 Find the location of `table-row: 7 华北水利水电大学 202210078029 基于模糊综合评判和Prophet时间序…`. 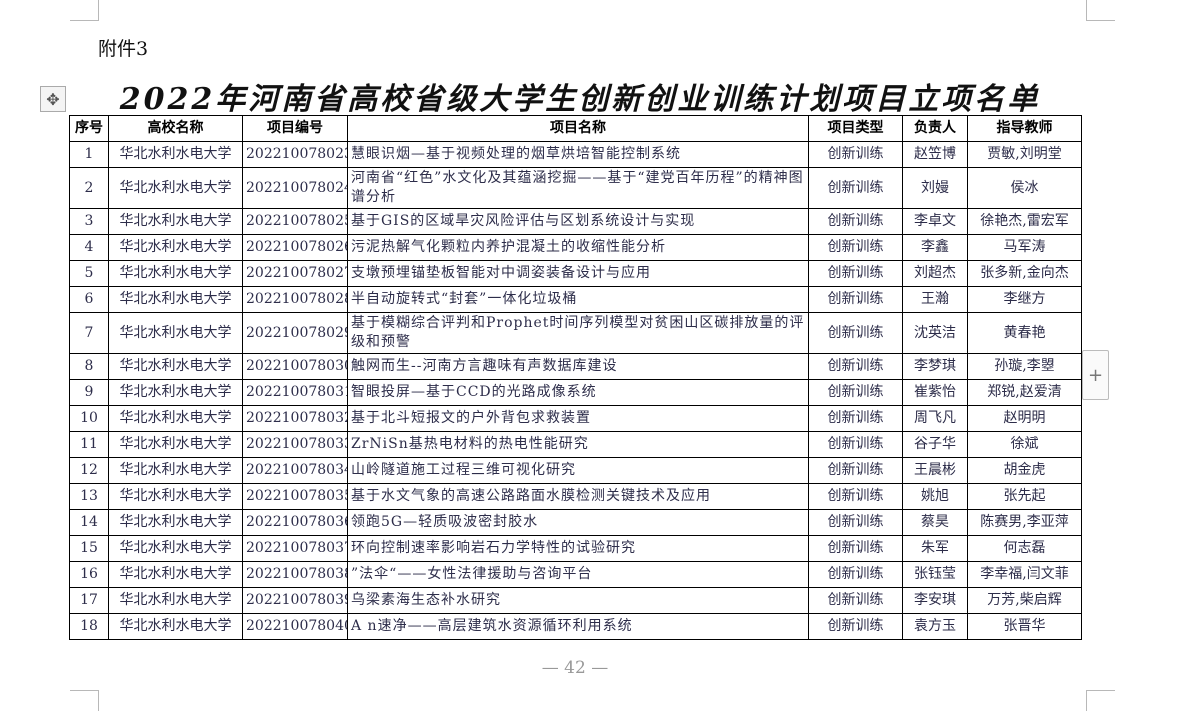

table-row: 7 华北水利水电大学 202210078029 基于模糊综合评判和Prophet时间序… is located at coordinates (575, 333).